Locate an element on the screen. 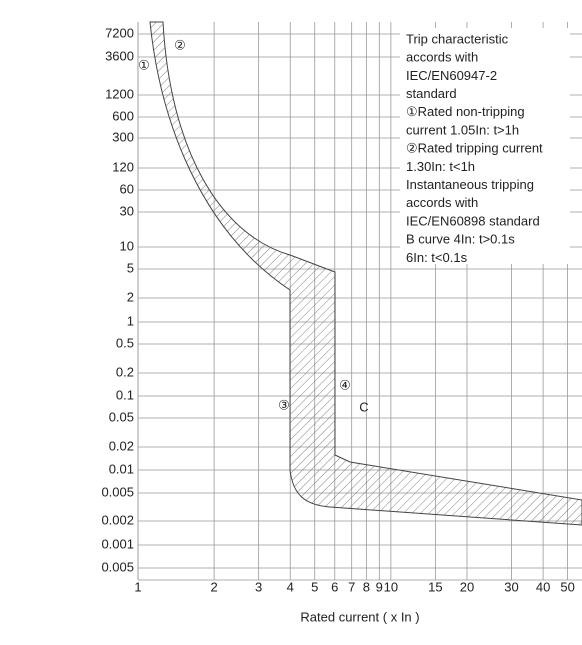  y-tick-label: 0.2 is located at coordinates (125, 371).